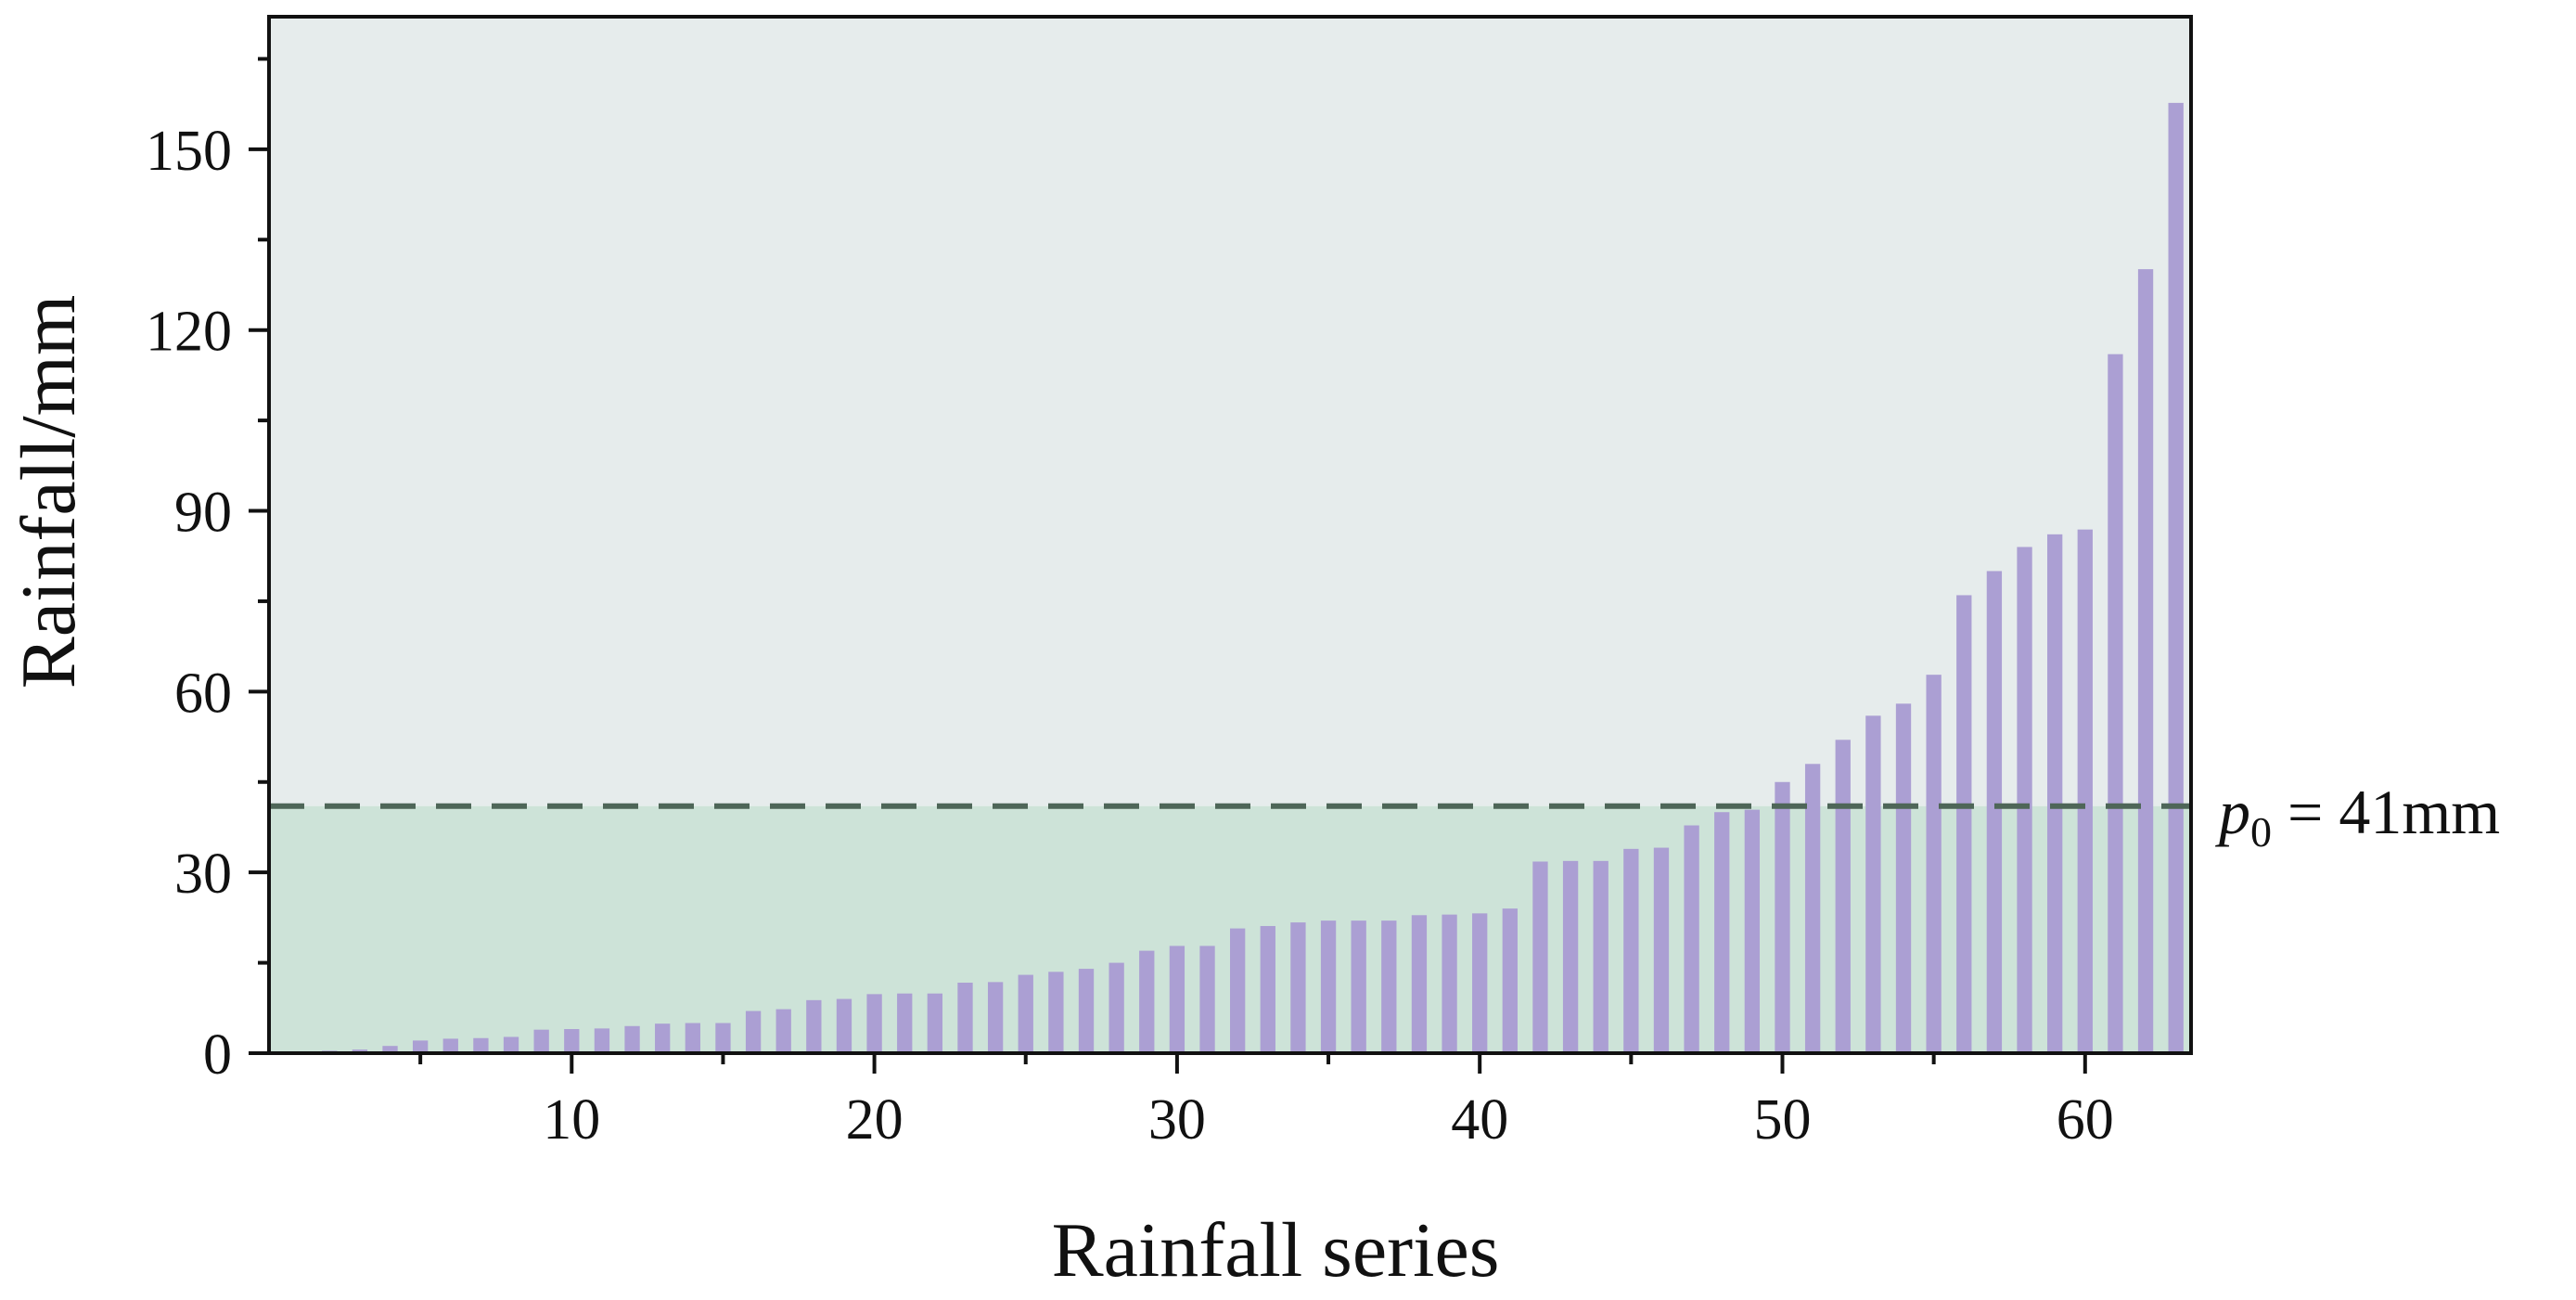 The image size is (2576, 1300). Describe the element at coordinates (571, 1120) in the screenshot. I see `x-tick-label-10: 10` at that location.